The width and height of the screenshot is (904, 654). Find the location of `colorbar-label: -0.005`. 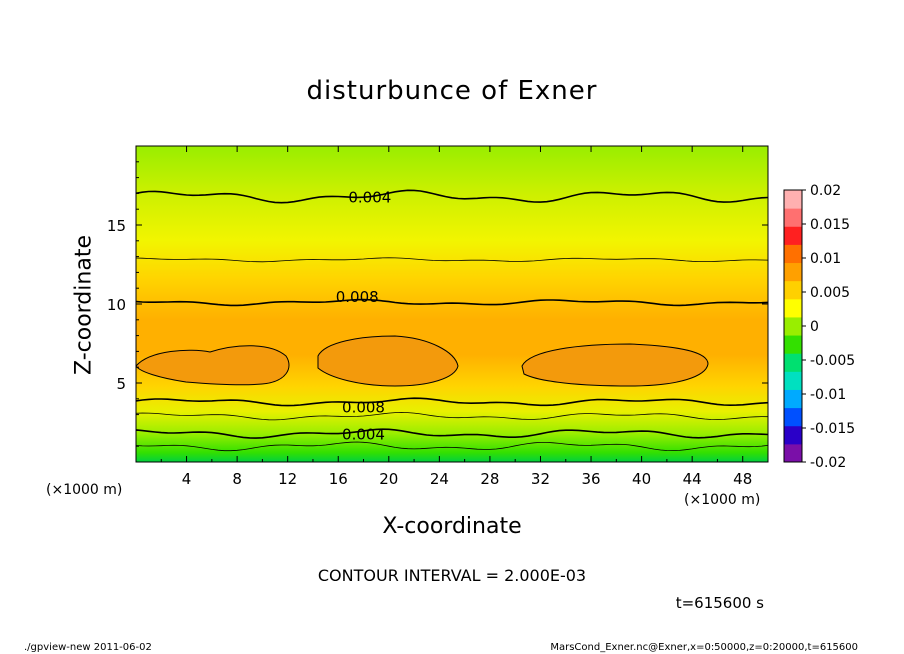

colorbar-label: -0.005 is located at coordinates (832, 361).